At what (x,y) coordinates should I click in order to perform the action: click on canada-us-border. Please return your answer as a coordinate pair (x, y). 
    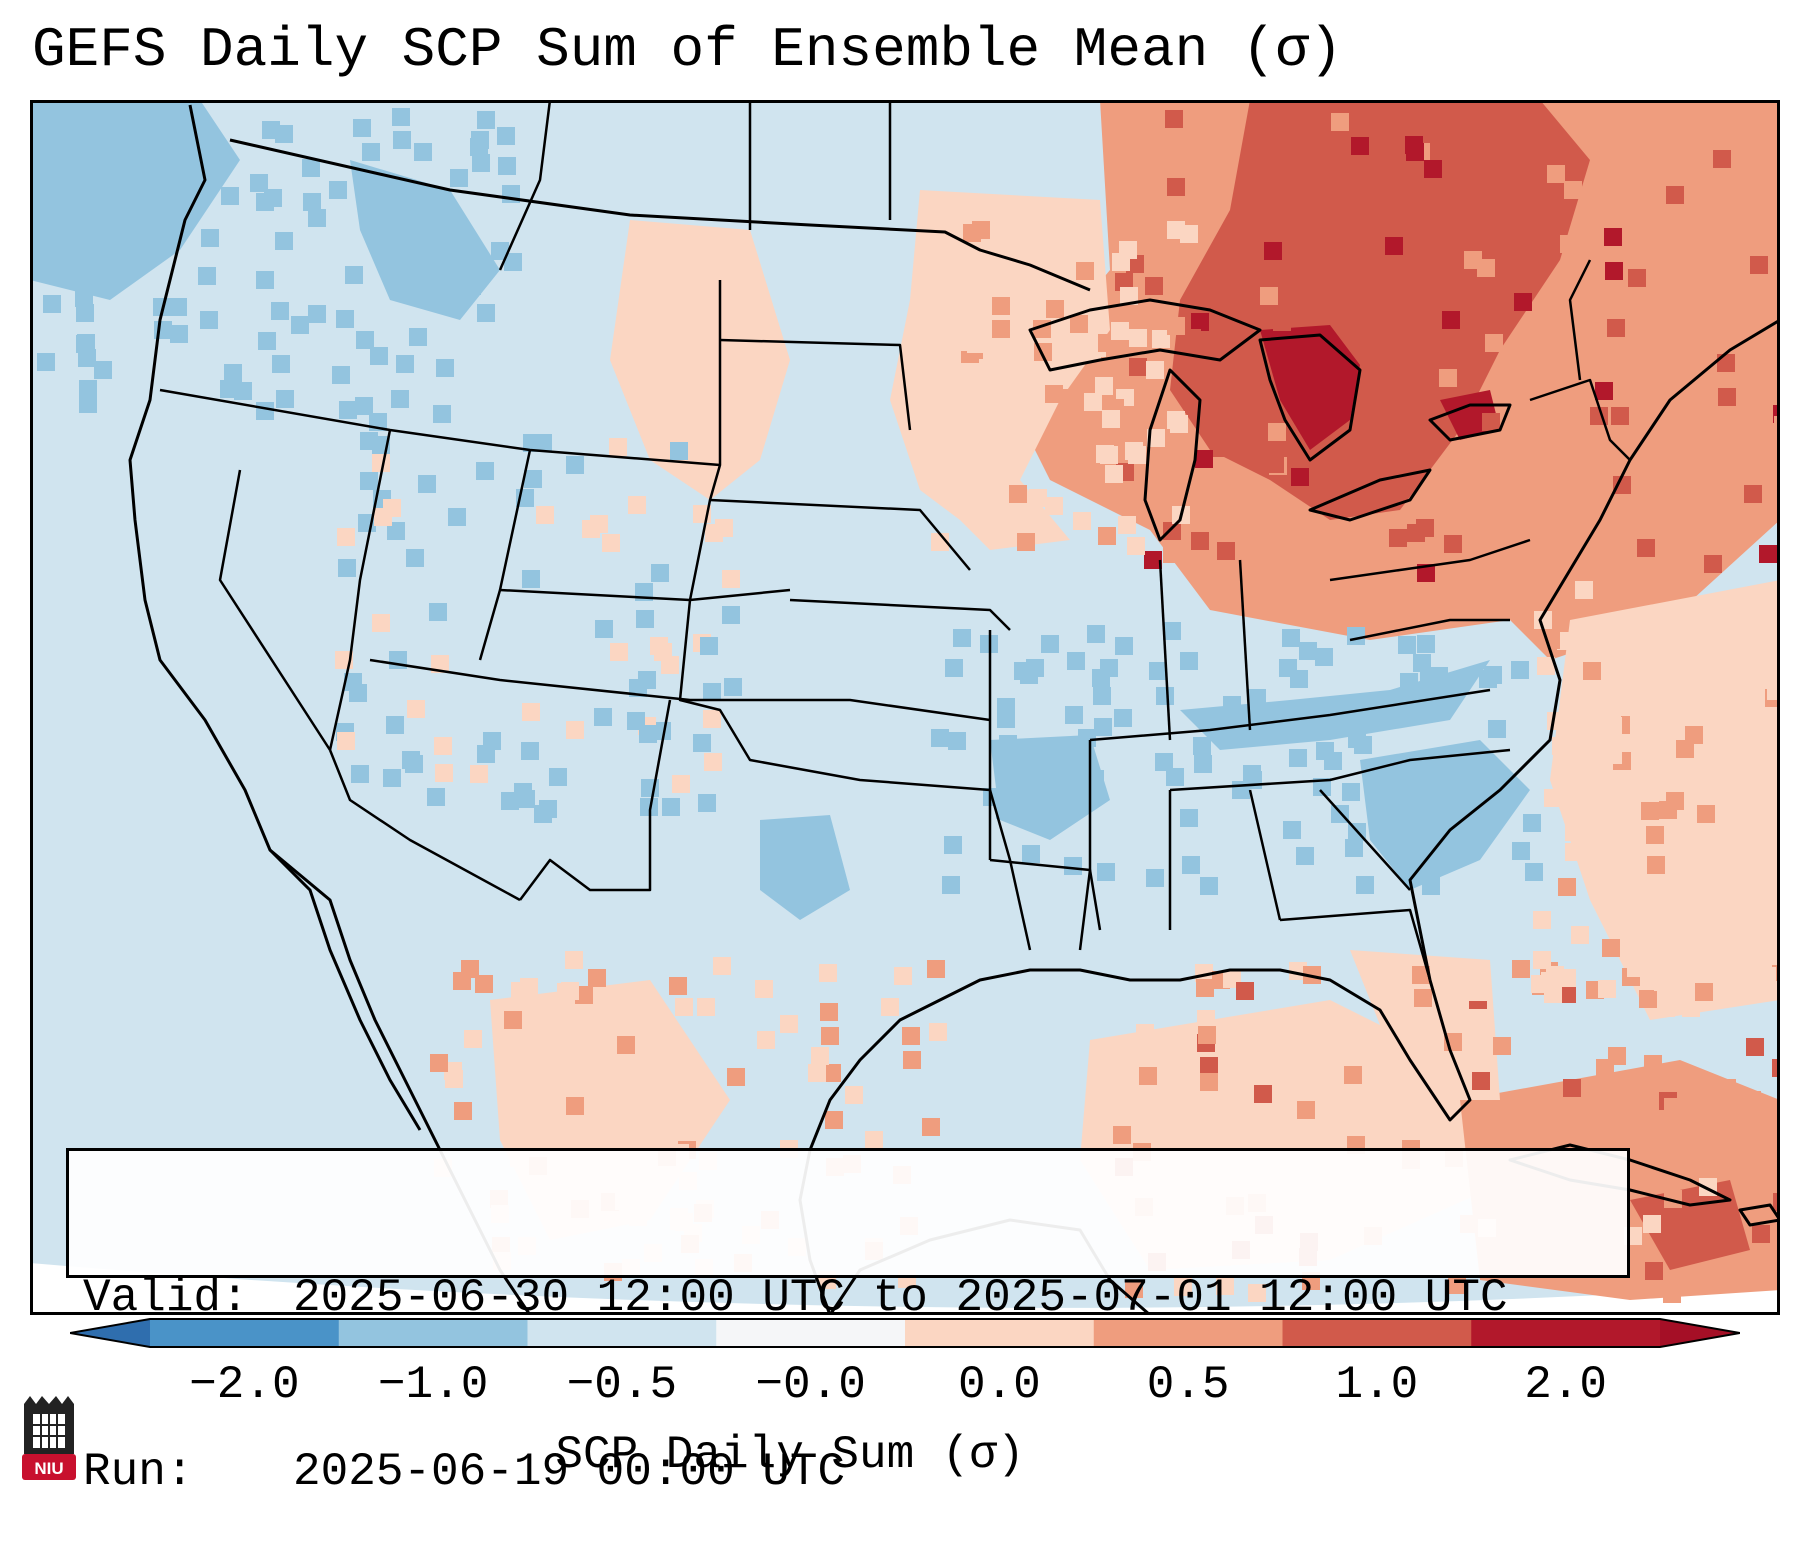
    Looking at the image, I should click on (660, 215).